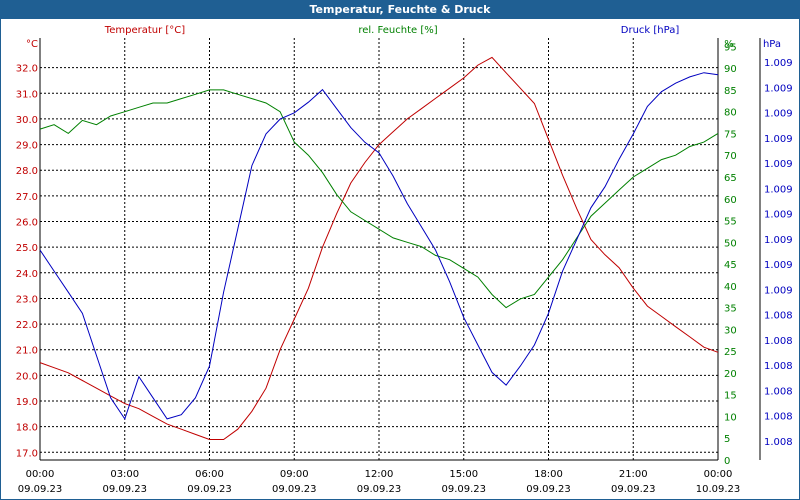 Image resolution: width=800 pixels, height=500 pixels. What do you see at coordinates (730, 309) in the screenshot?
I see `middle-axis-tick: 35` at bounding box center [730, 309].